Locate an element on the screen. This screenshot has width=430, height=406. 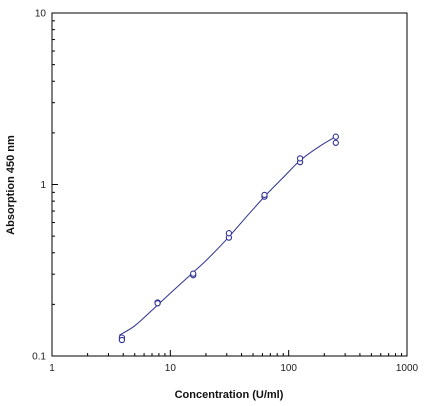
y-axis-title: Absorption 450 nm is located at coordinates (11, 185).